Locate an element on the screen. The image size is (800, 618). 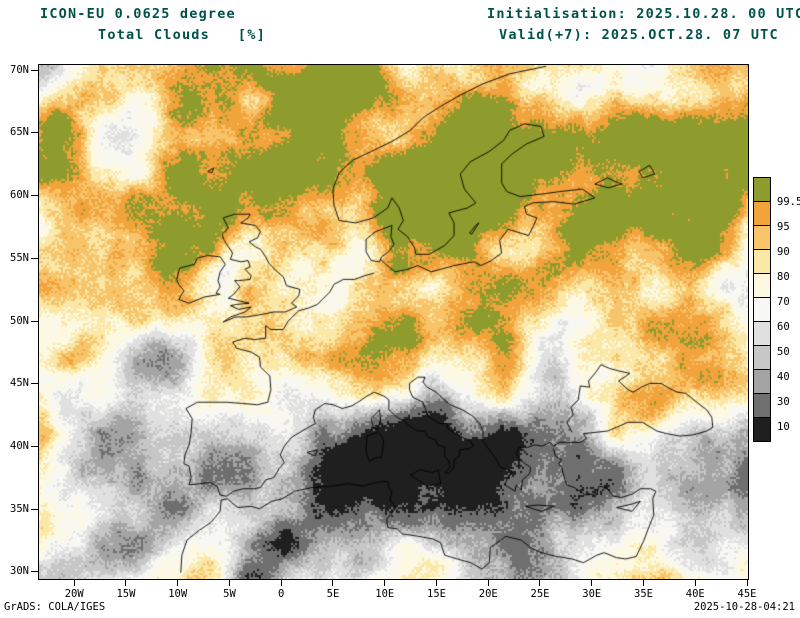
colorbar-label: 95 is located at coordinates (783, 227).